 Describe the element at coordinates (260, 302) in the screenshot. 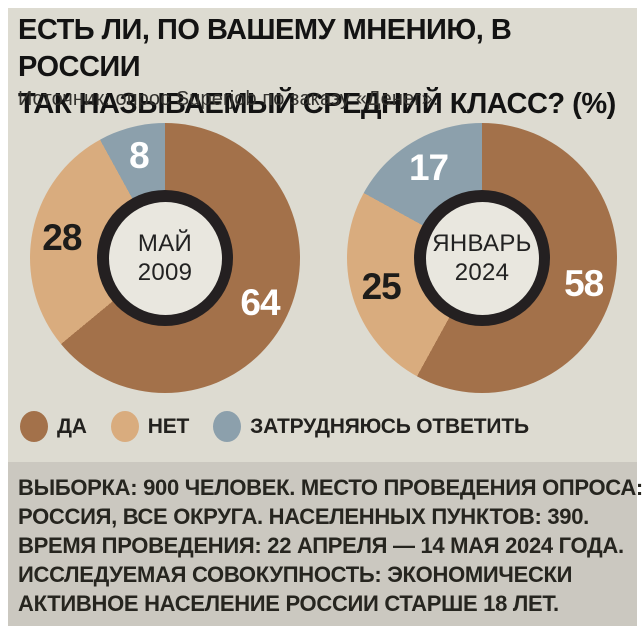

I see `slice-value-label: 64` at that location.